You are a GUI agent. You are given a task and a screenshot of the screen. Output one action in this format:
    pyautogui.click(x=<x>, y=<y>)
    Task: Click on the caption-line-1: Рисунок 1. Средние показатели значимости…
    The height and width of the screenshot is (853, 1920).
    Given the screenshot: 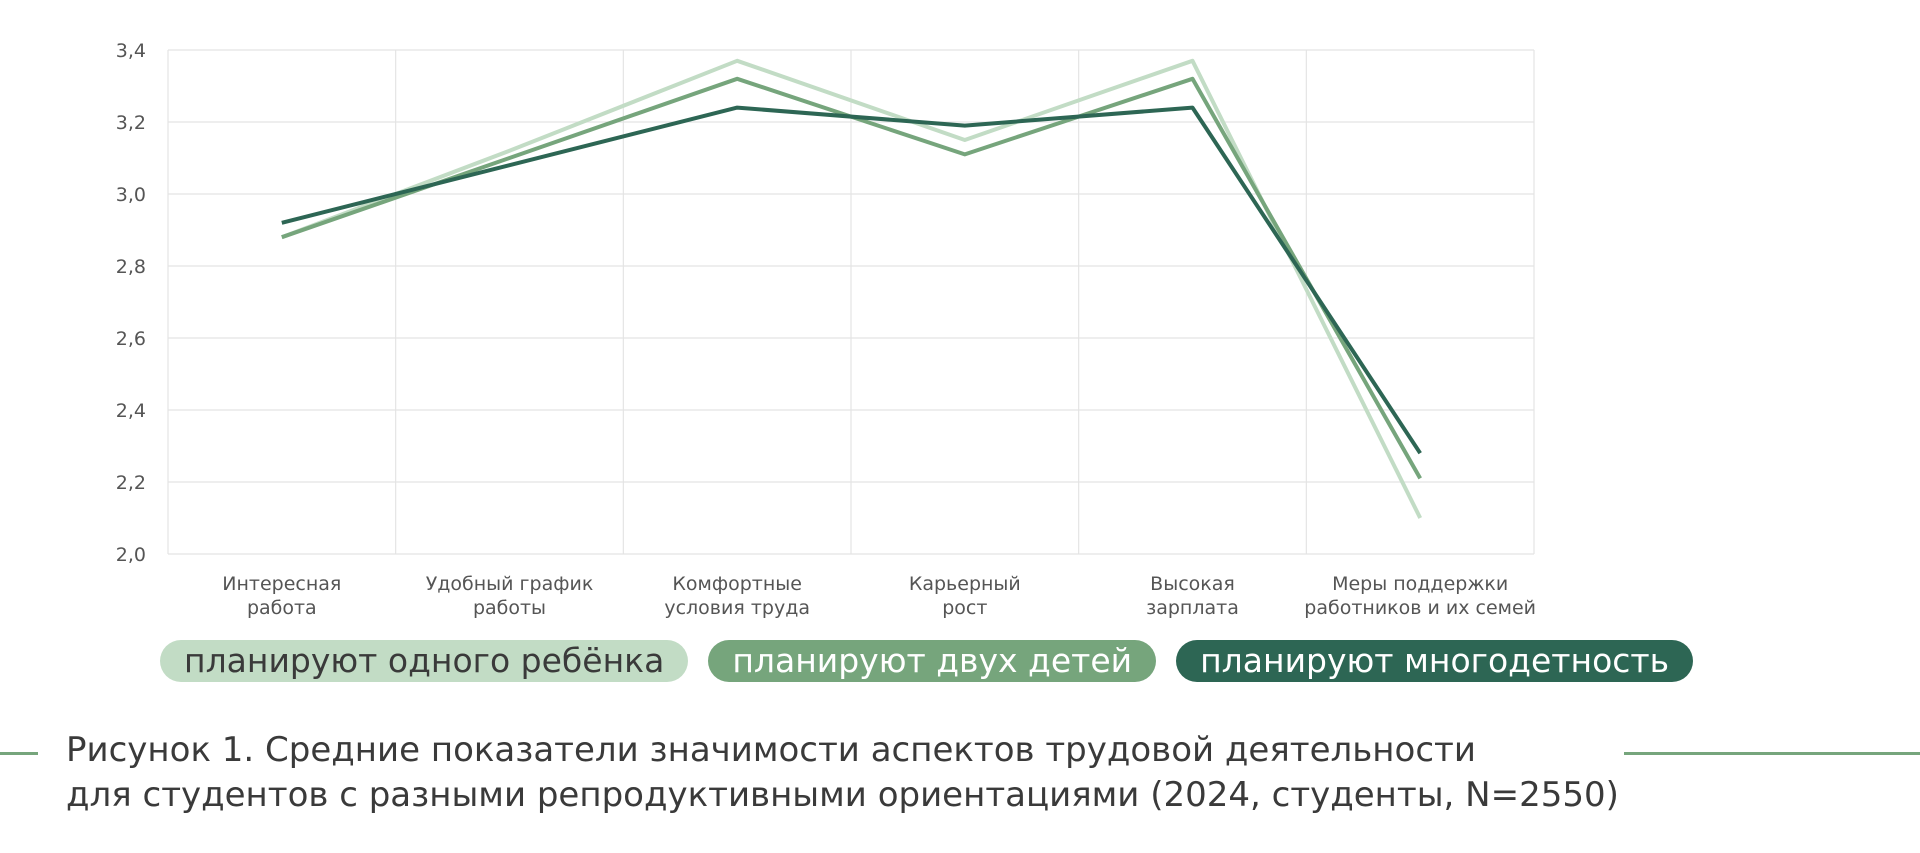 What is the action you would take?
    pyautogui.click(x=771, y=750)
    